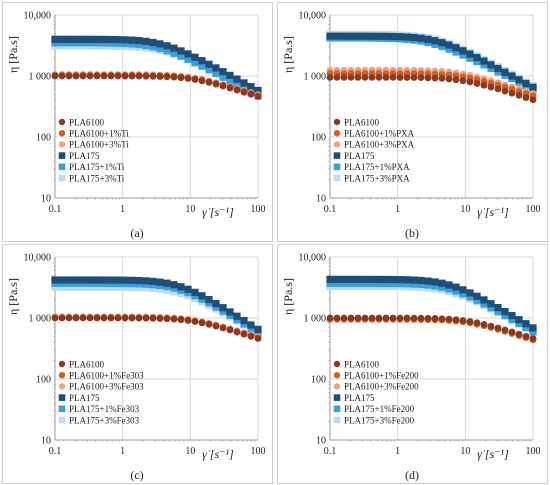  I want to click on panel-caption-label: (d), so click(412, 475).